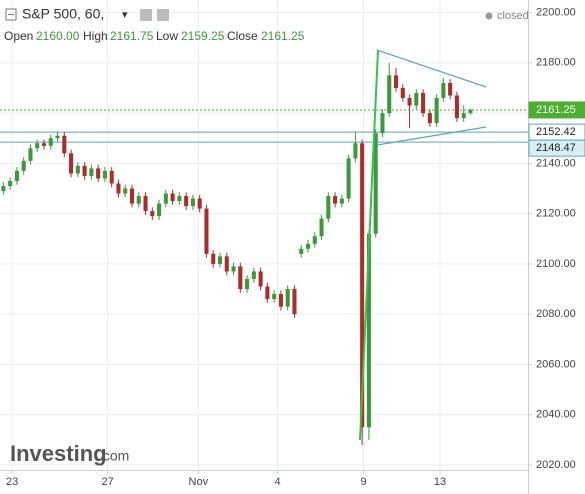 The width and height of the screenshot is (585, 494). I want to click on status-dot, so click(489, 16).